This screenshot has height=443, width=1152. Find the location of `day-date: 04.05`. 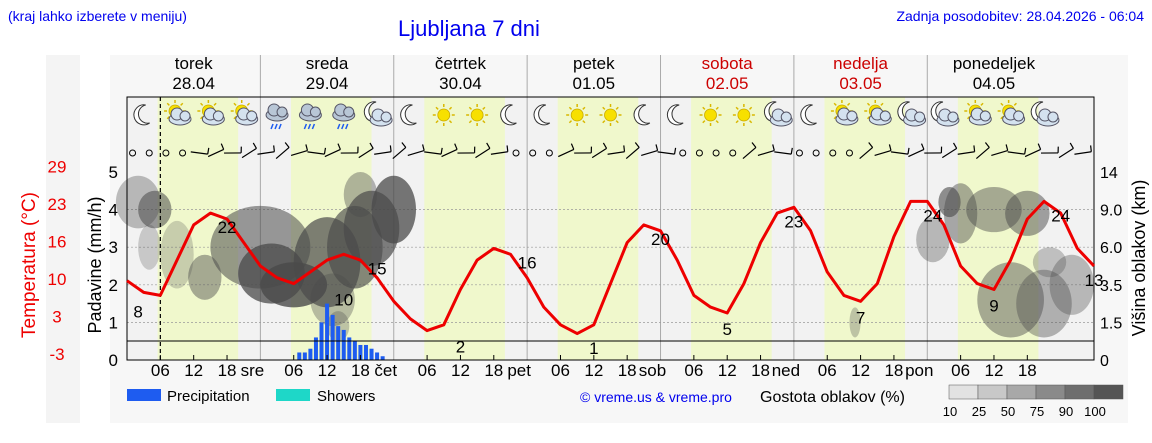

day-date: 04.05 is located at coordinates (994, 83).